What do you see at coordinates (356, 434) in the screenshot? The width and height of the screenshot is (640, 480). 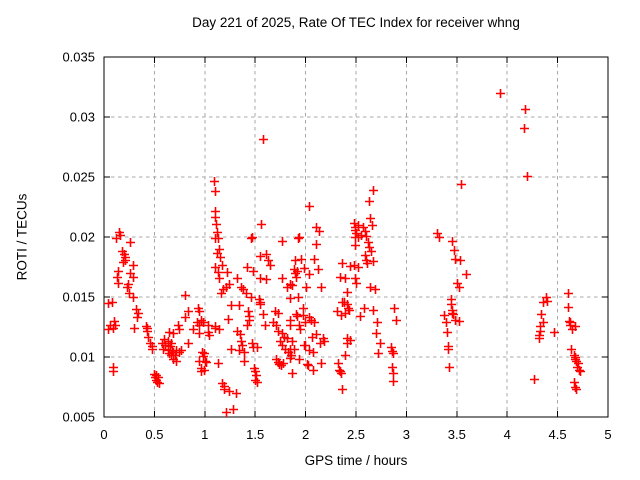 I see `x-tick-label: 2.5` at bounding box center [356, 434].